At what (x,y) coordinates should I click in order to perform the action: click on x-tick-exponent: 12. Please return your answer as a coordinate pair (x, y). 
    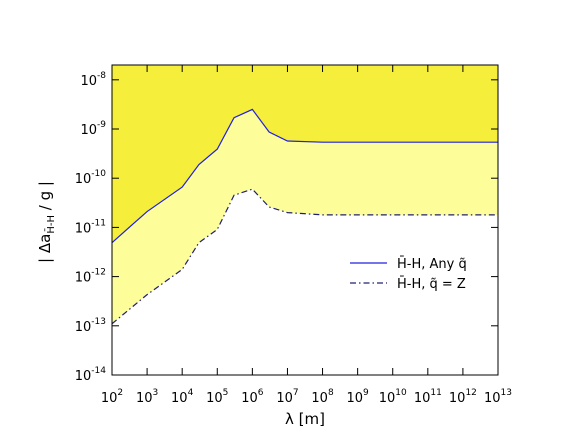
    Looking at the image, I should click on (470, 393).